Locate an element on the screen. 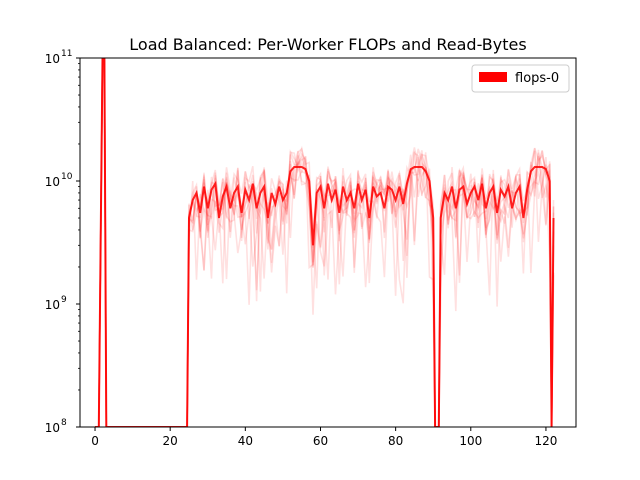  x-tick-label: 20 is located at coordinates (170, 441).